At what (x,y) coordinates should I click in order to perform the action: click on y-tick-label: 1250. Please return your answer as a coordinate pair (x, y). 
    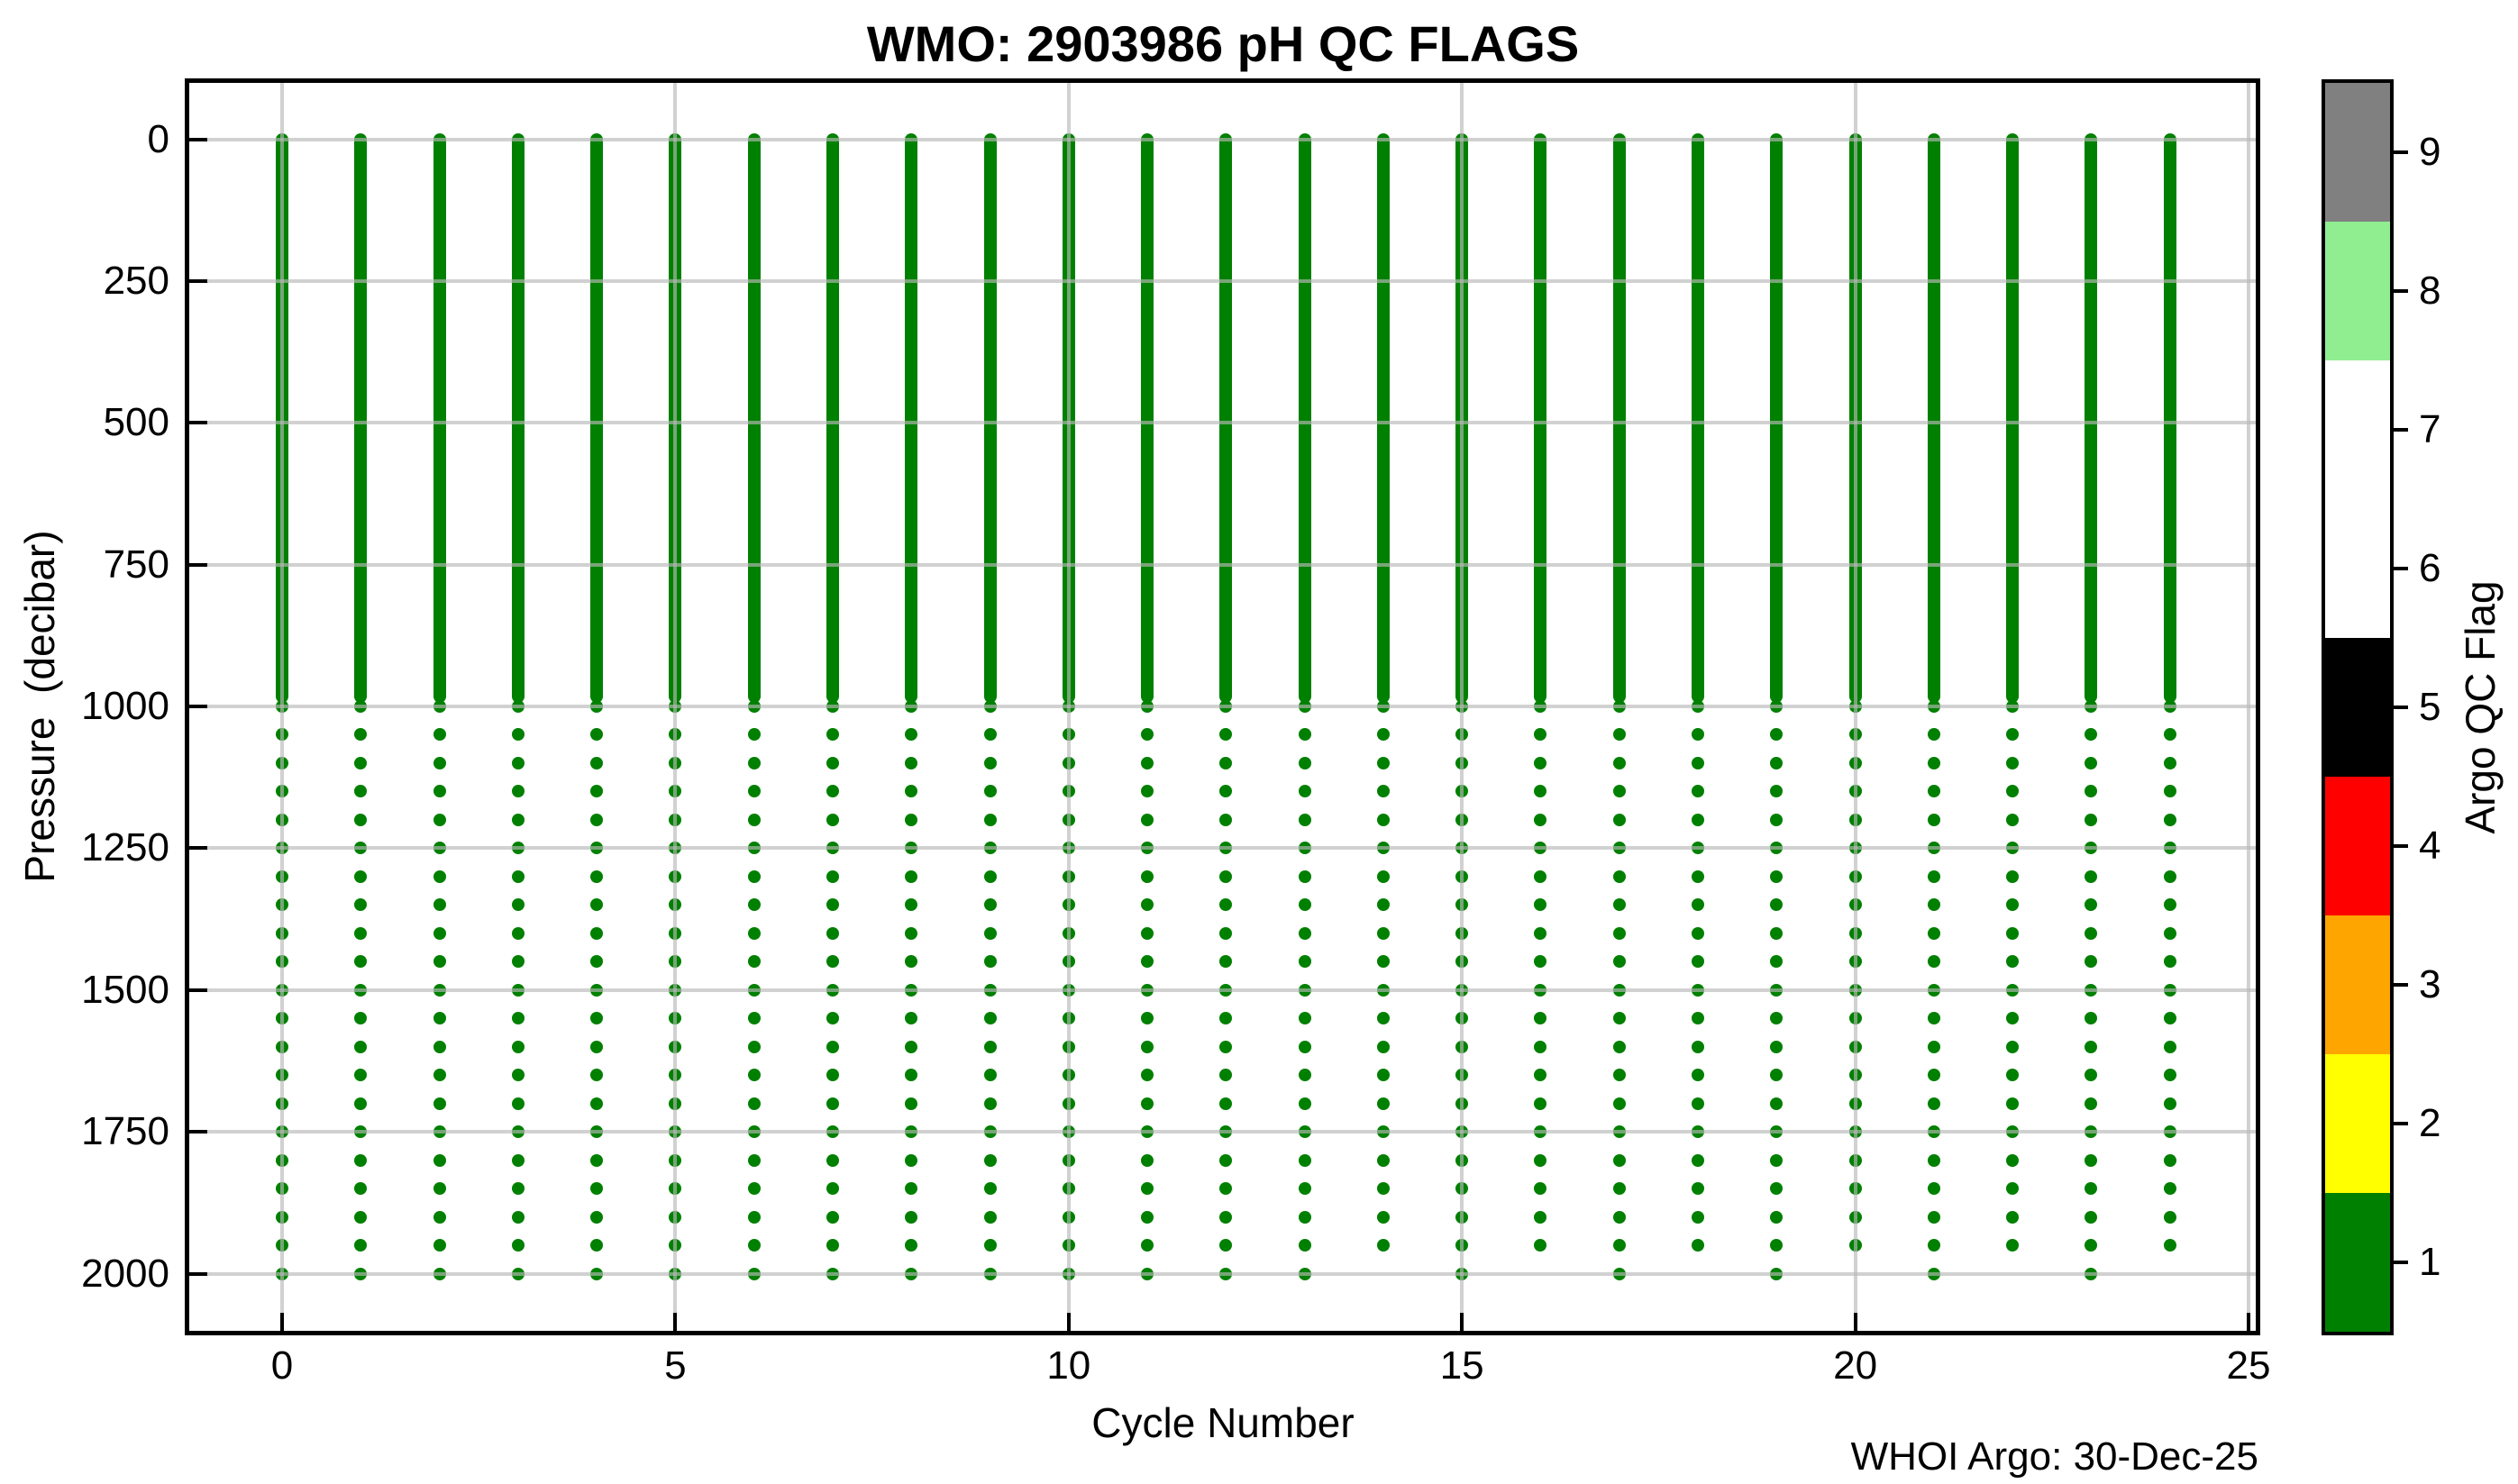
    Looking at the image, I should click on (125, 847).